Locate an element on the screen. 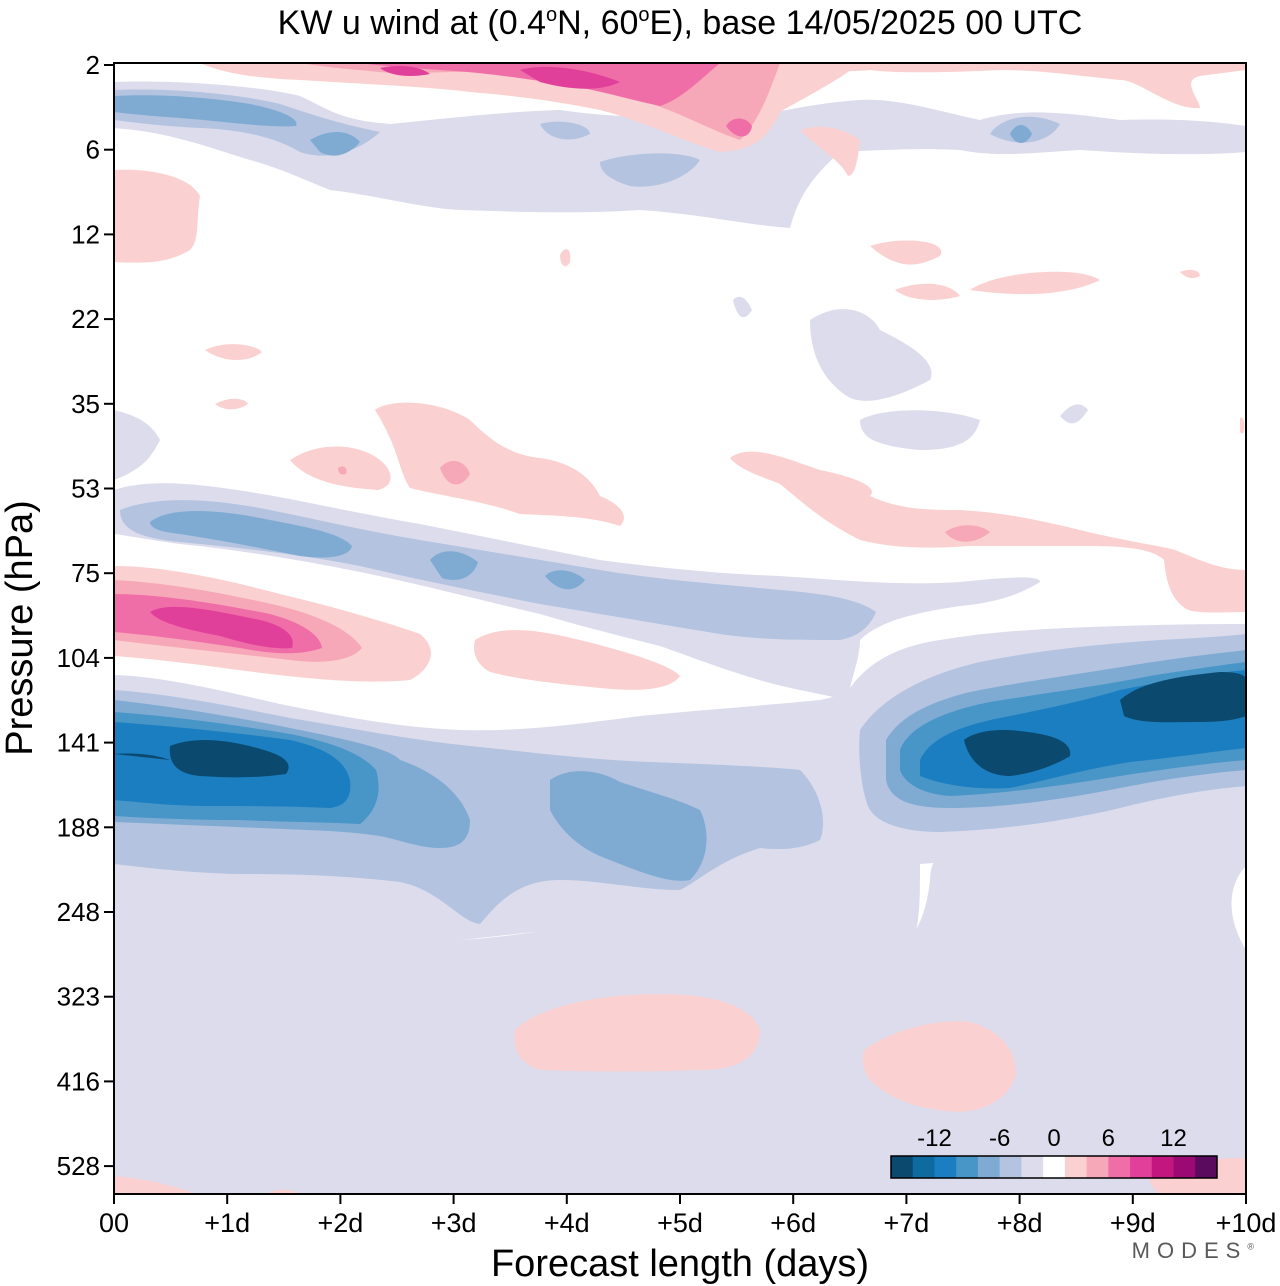  contour-neg-level-6-trop is located at coordinates (680, 725).